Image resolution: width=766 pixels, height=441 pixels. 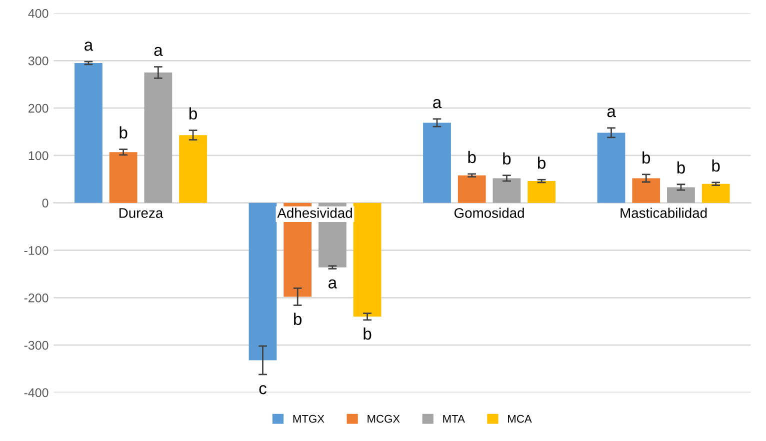 What do you see at coordinates (262, 389) in the screenshot?
I see `data-label: c` at bounding box center [262, 389].